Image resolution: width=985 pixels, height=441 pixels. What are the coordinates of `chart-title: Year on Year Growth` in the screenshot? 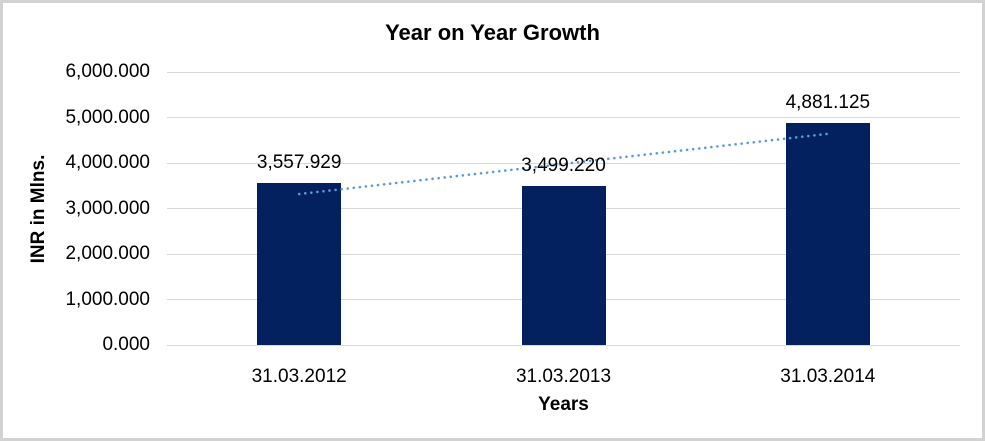 It's located at (492, 32).